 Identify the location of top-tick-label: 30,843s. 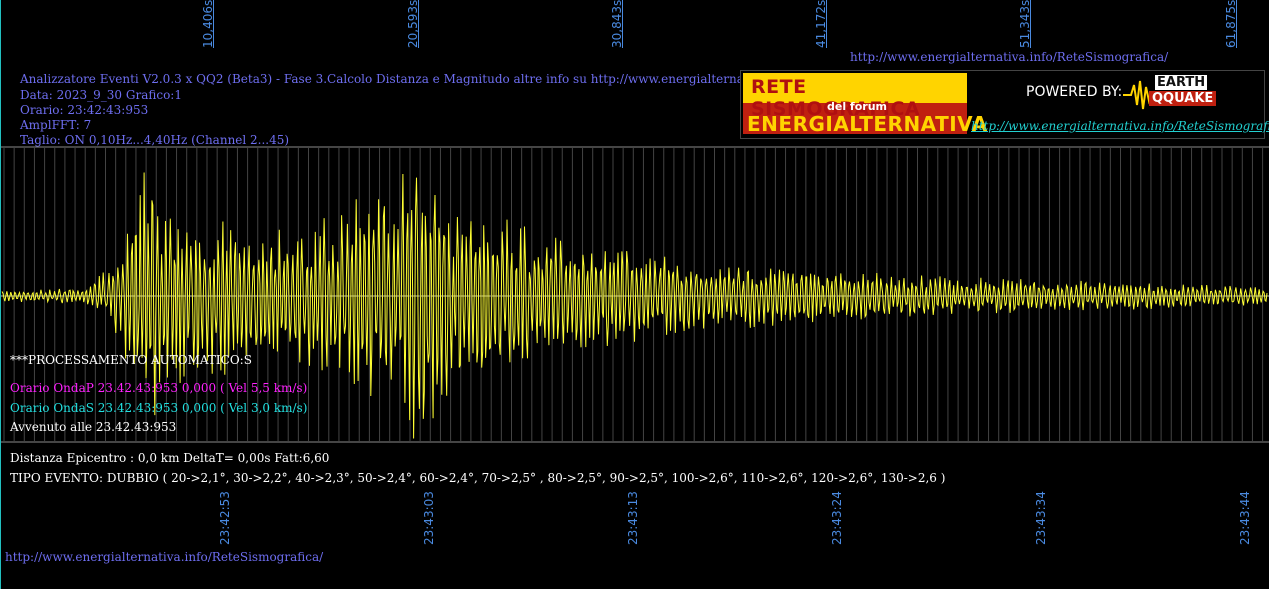
(617, 24).